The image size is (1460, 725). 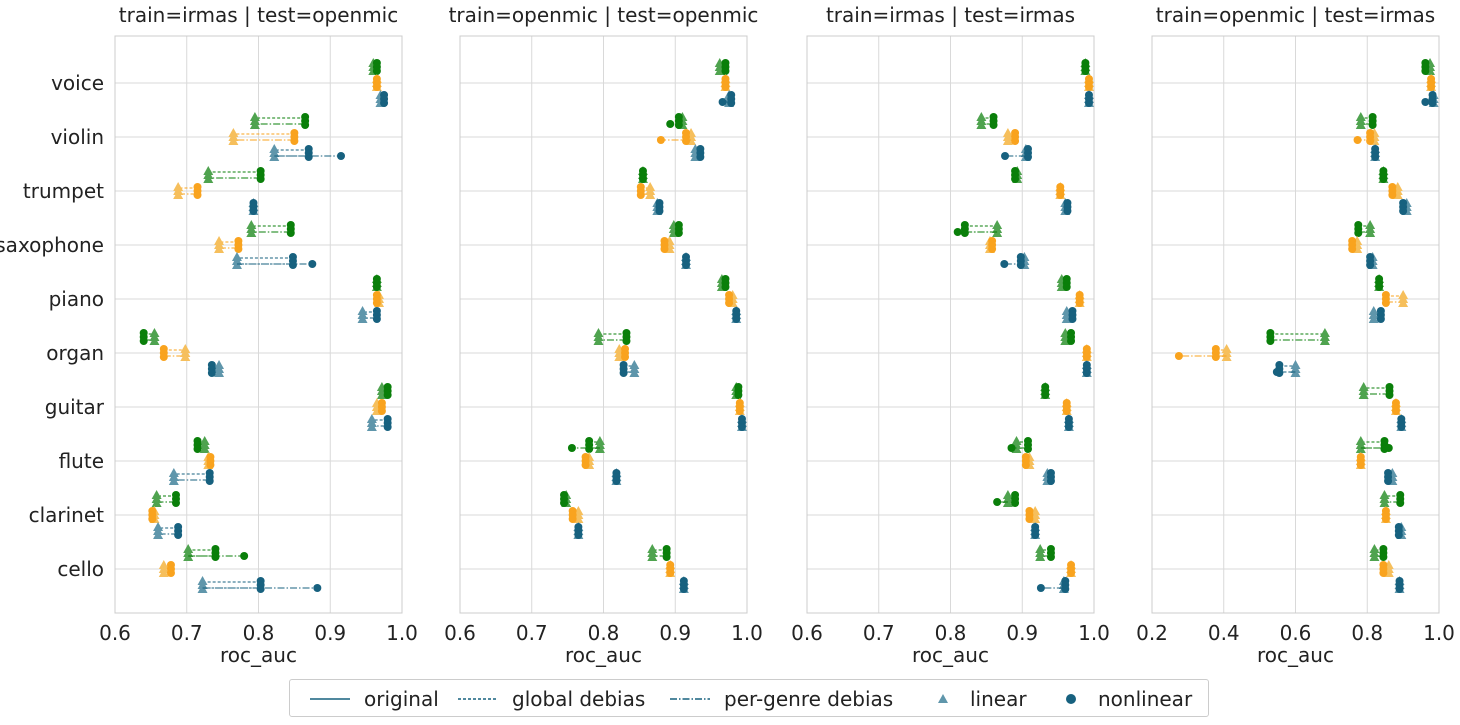 I want to click on legend-entry-nonlinear: nonlinear, so click(x=1125, y=699).